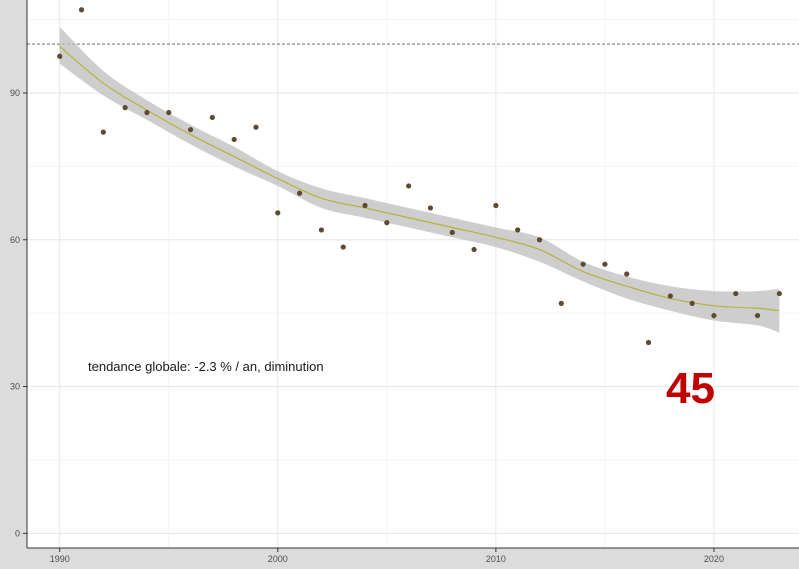 The width and height of the screenshot is (799, 569). Describe the element at coordinates (15, 387) in the screenshot. I see `y-tick-label: 30` at that location.